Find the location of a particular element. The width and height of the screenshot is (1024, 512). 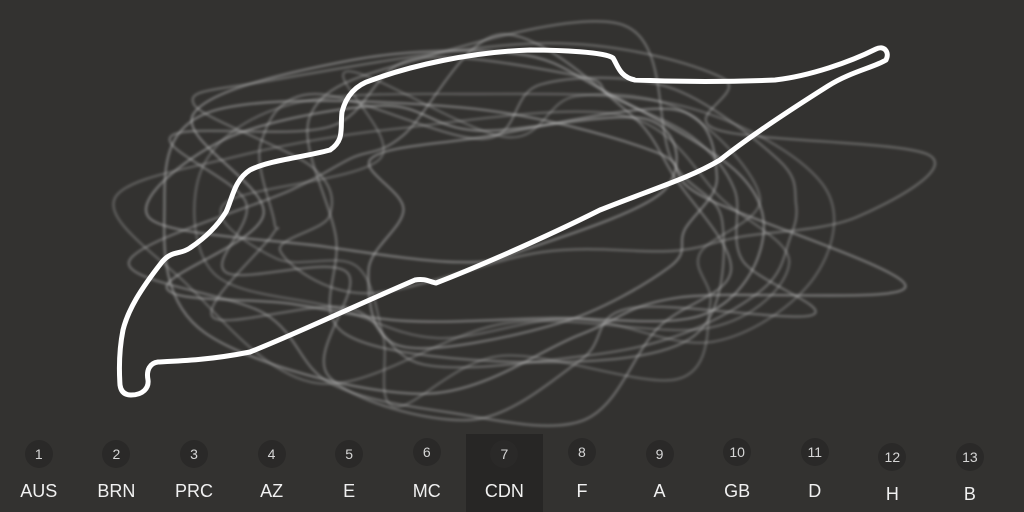

race-code-label: CDN is located at coordinates (504, 491).